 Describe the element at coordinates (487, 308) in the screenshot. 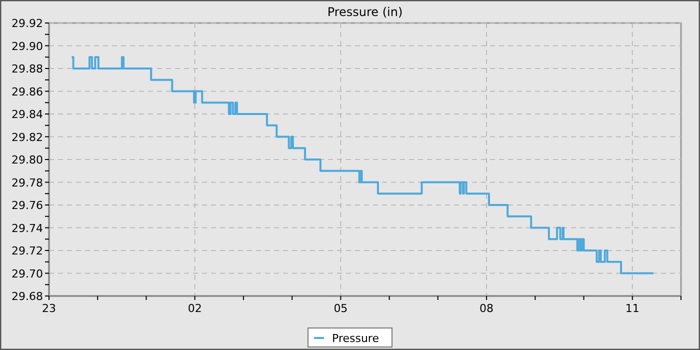

I see `x-tick-label: 08` at that location.